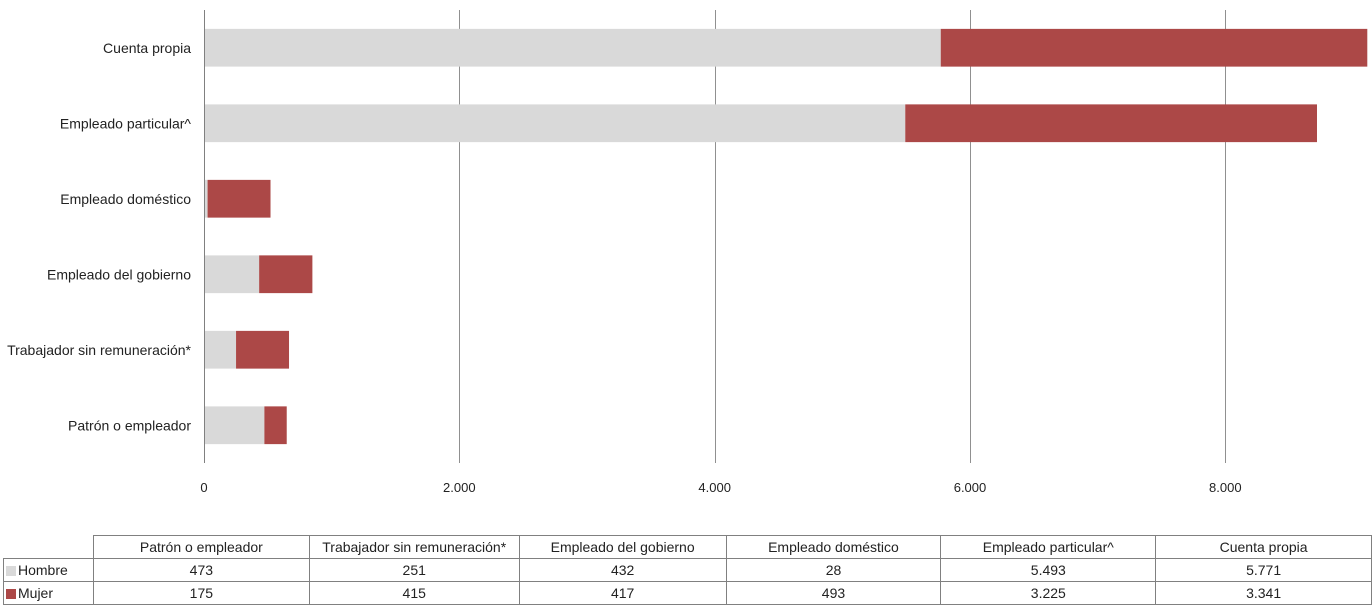 Image resolution: width=1372 pixels, height=605 pixels. Describe the element at coordinates (99, 350) in the screenshot. I see `y-category-label: Trabajador sin remuneración*` at that location.